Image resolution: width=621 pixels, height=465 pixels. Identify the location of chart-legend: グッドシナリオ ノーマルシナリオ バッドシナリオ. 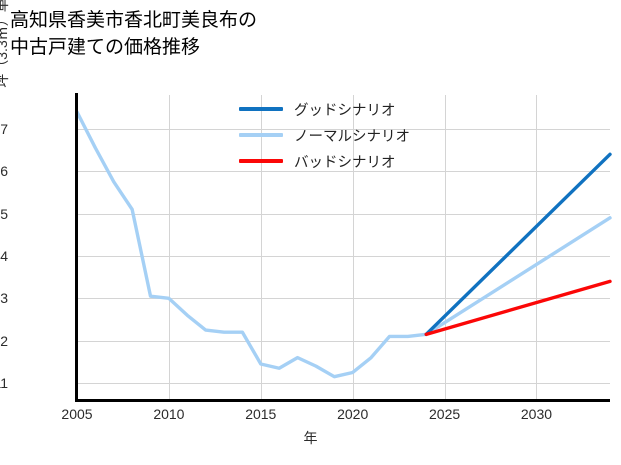
(339, 135).